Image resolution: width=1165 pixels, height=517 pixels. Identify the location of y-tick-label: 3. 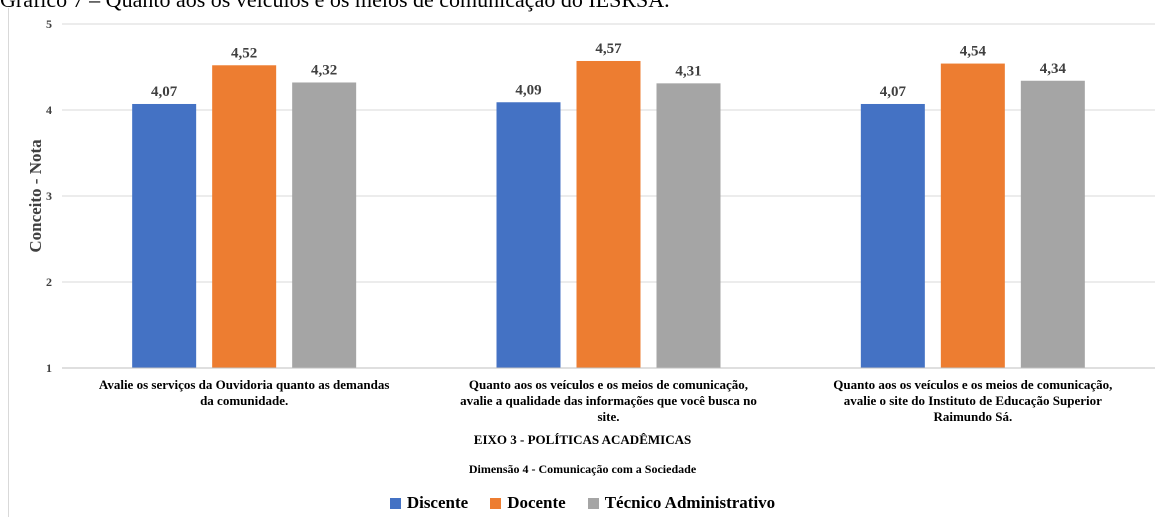
(49, 196).